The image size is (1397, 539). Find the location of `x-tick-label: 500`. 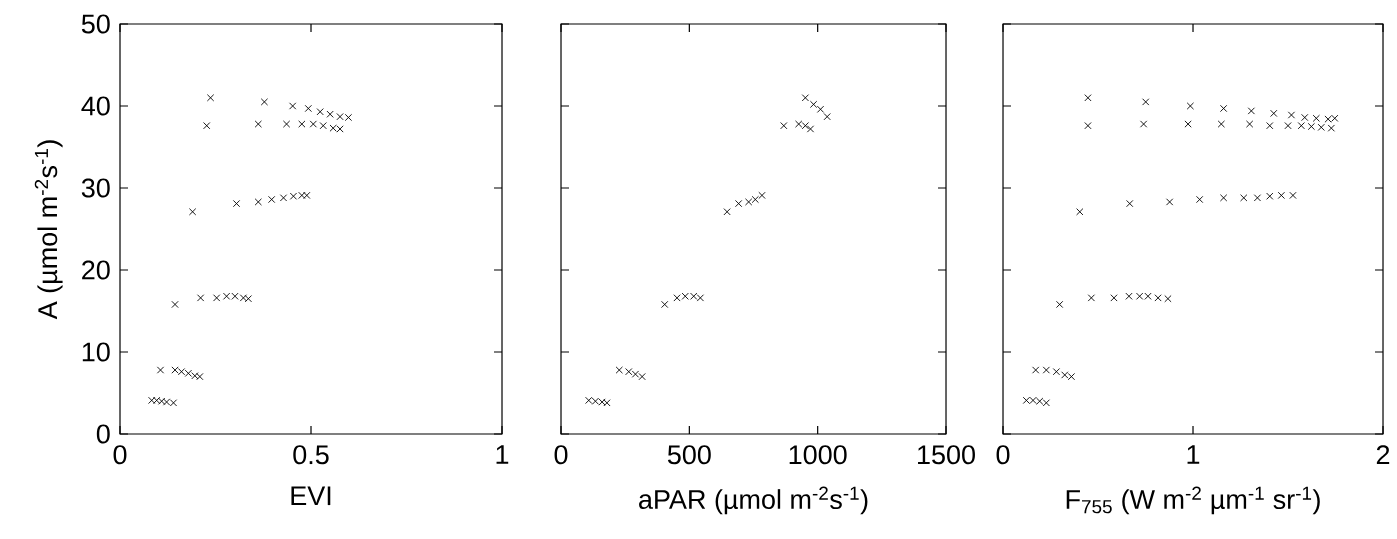

x-tick-label: 500 is located at coordinates (689, 455).